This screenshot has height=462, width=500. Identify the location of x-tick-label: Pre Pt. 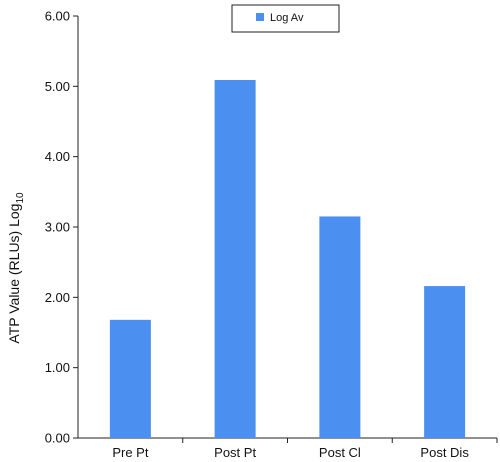
(130, 452).